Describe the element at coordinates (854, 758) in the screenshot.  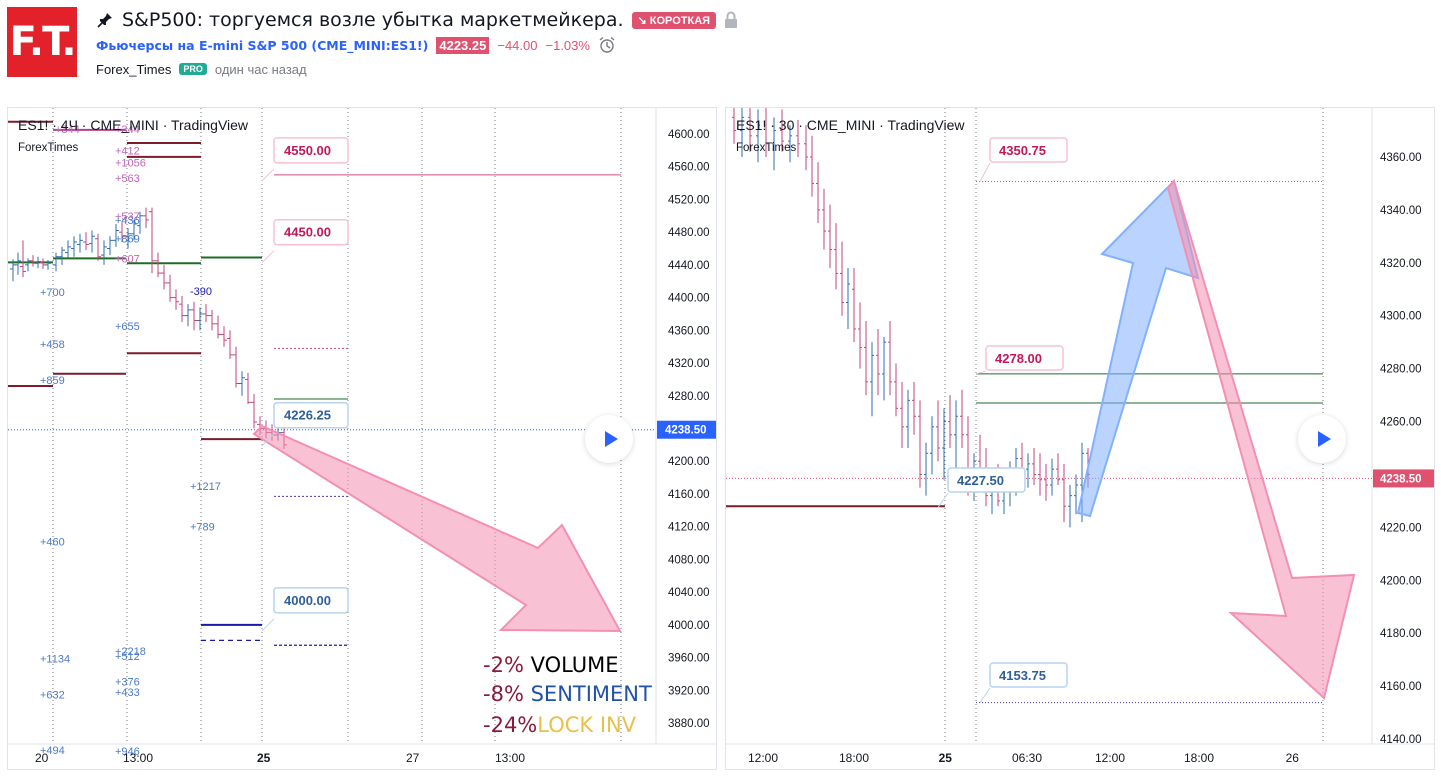
I see `time-axis-tick: 18:00` at that location.